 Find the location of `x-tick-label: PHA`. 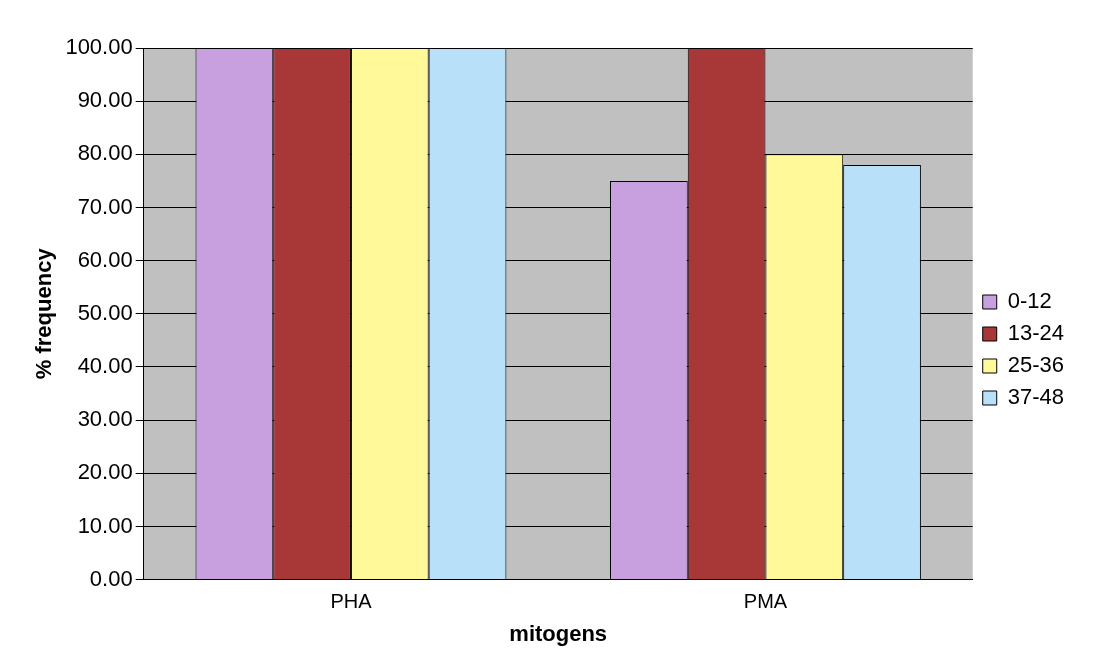

x-tick-label: PHA is located at coordinates (351, 601).